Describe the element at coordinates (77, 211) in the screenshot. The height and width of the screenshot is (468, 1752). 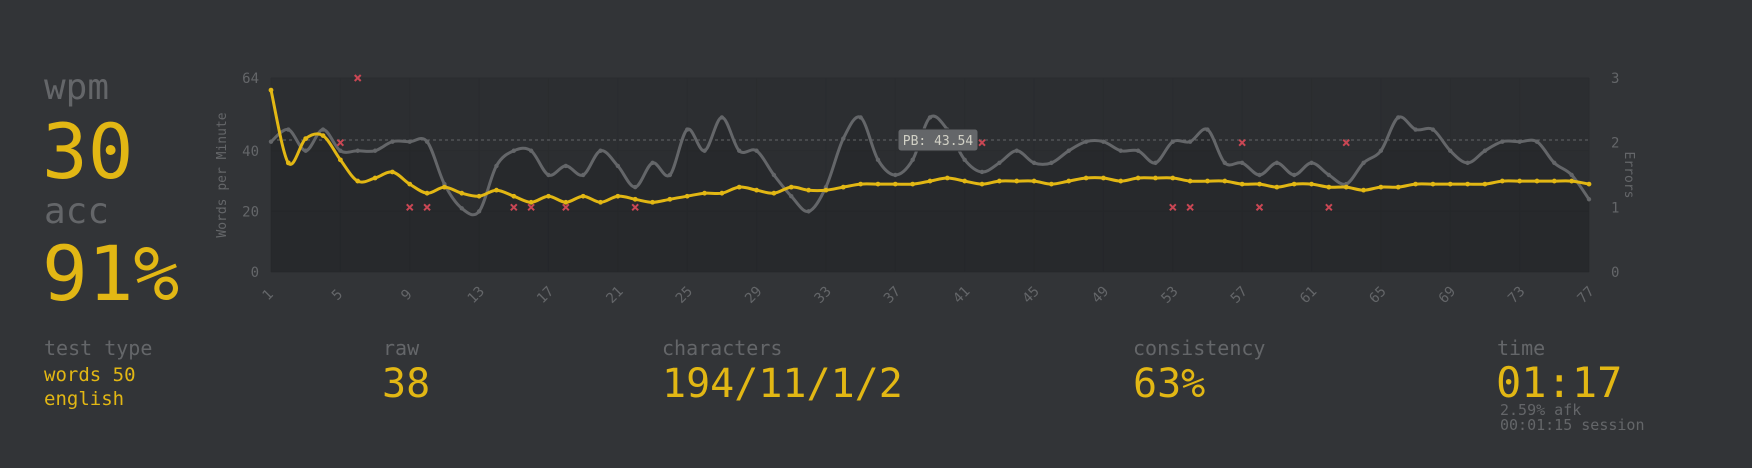
I see `acc-label: acc` at that location.